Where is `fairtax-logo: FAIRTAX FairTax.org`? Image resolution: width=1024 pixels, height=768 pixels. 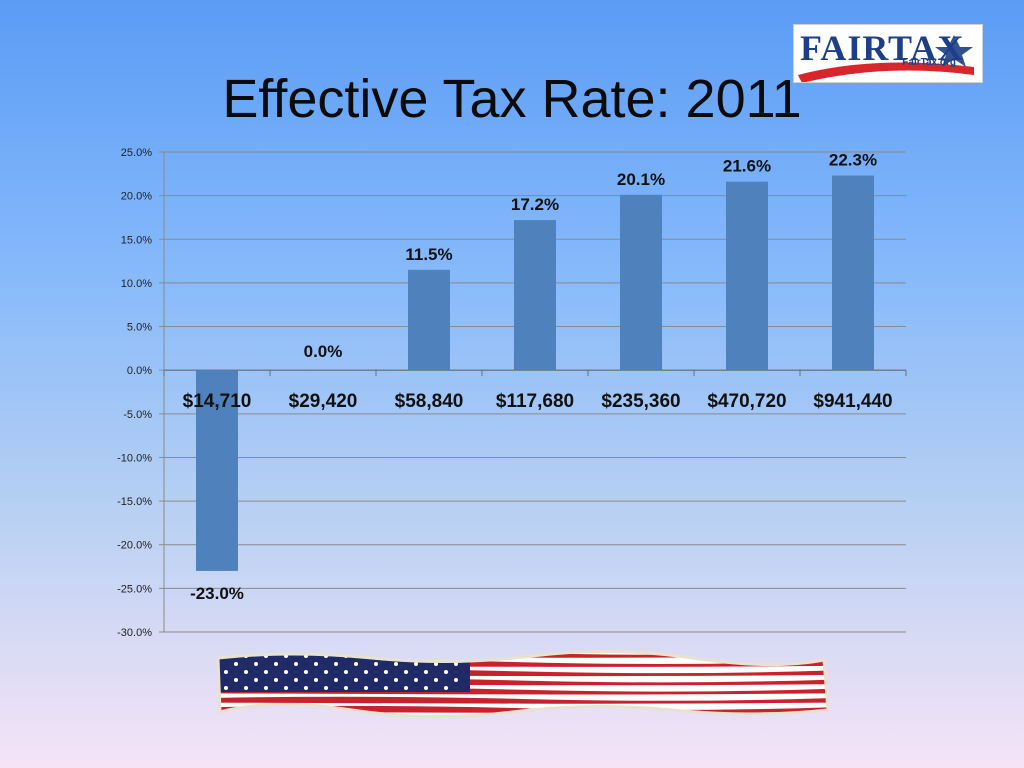
fairtax-logo: FAIRTAX FairTax.org is located at coordinates (888, 53).